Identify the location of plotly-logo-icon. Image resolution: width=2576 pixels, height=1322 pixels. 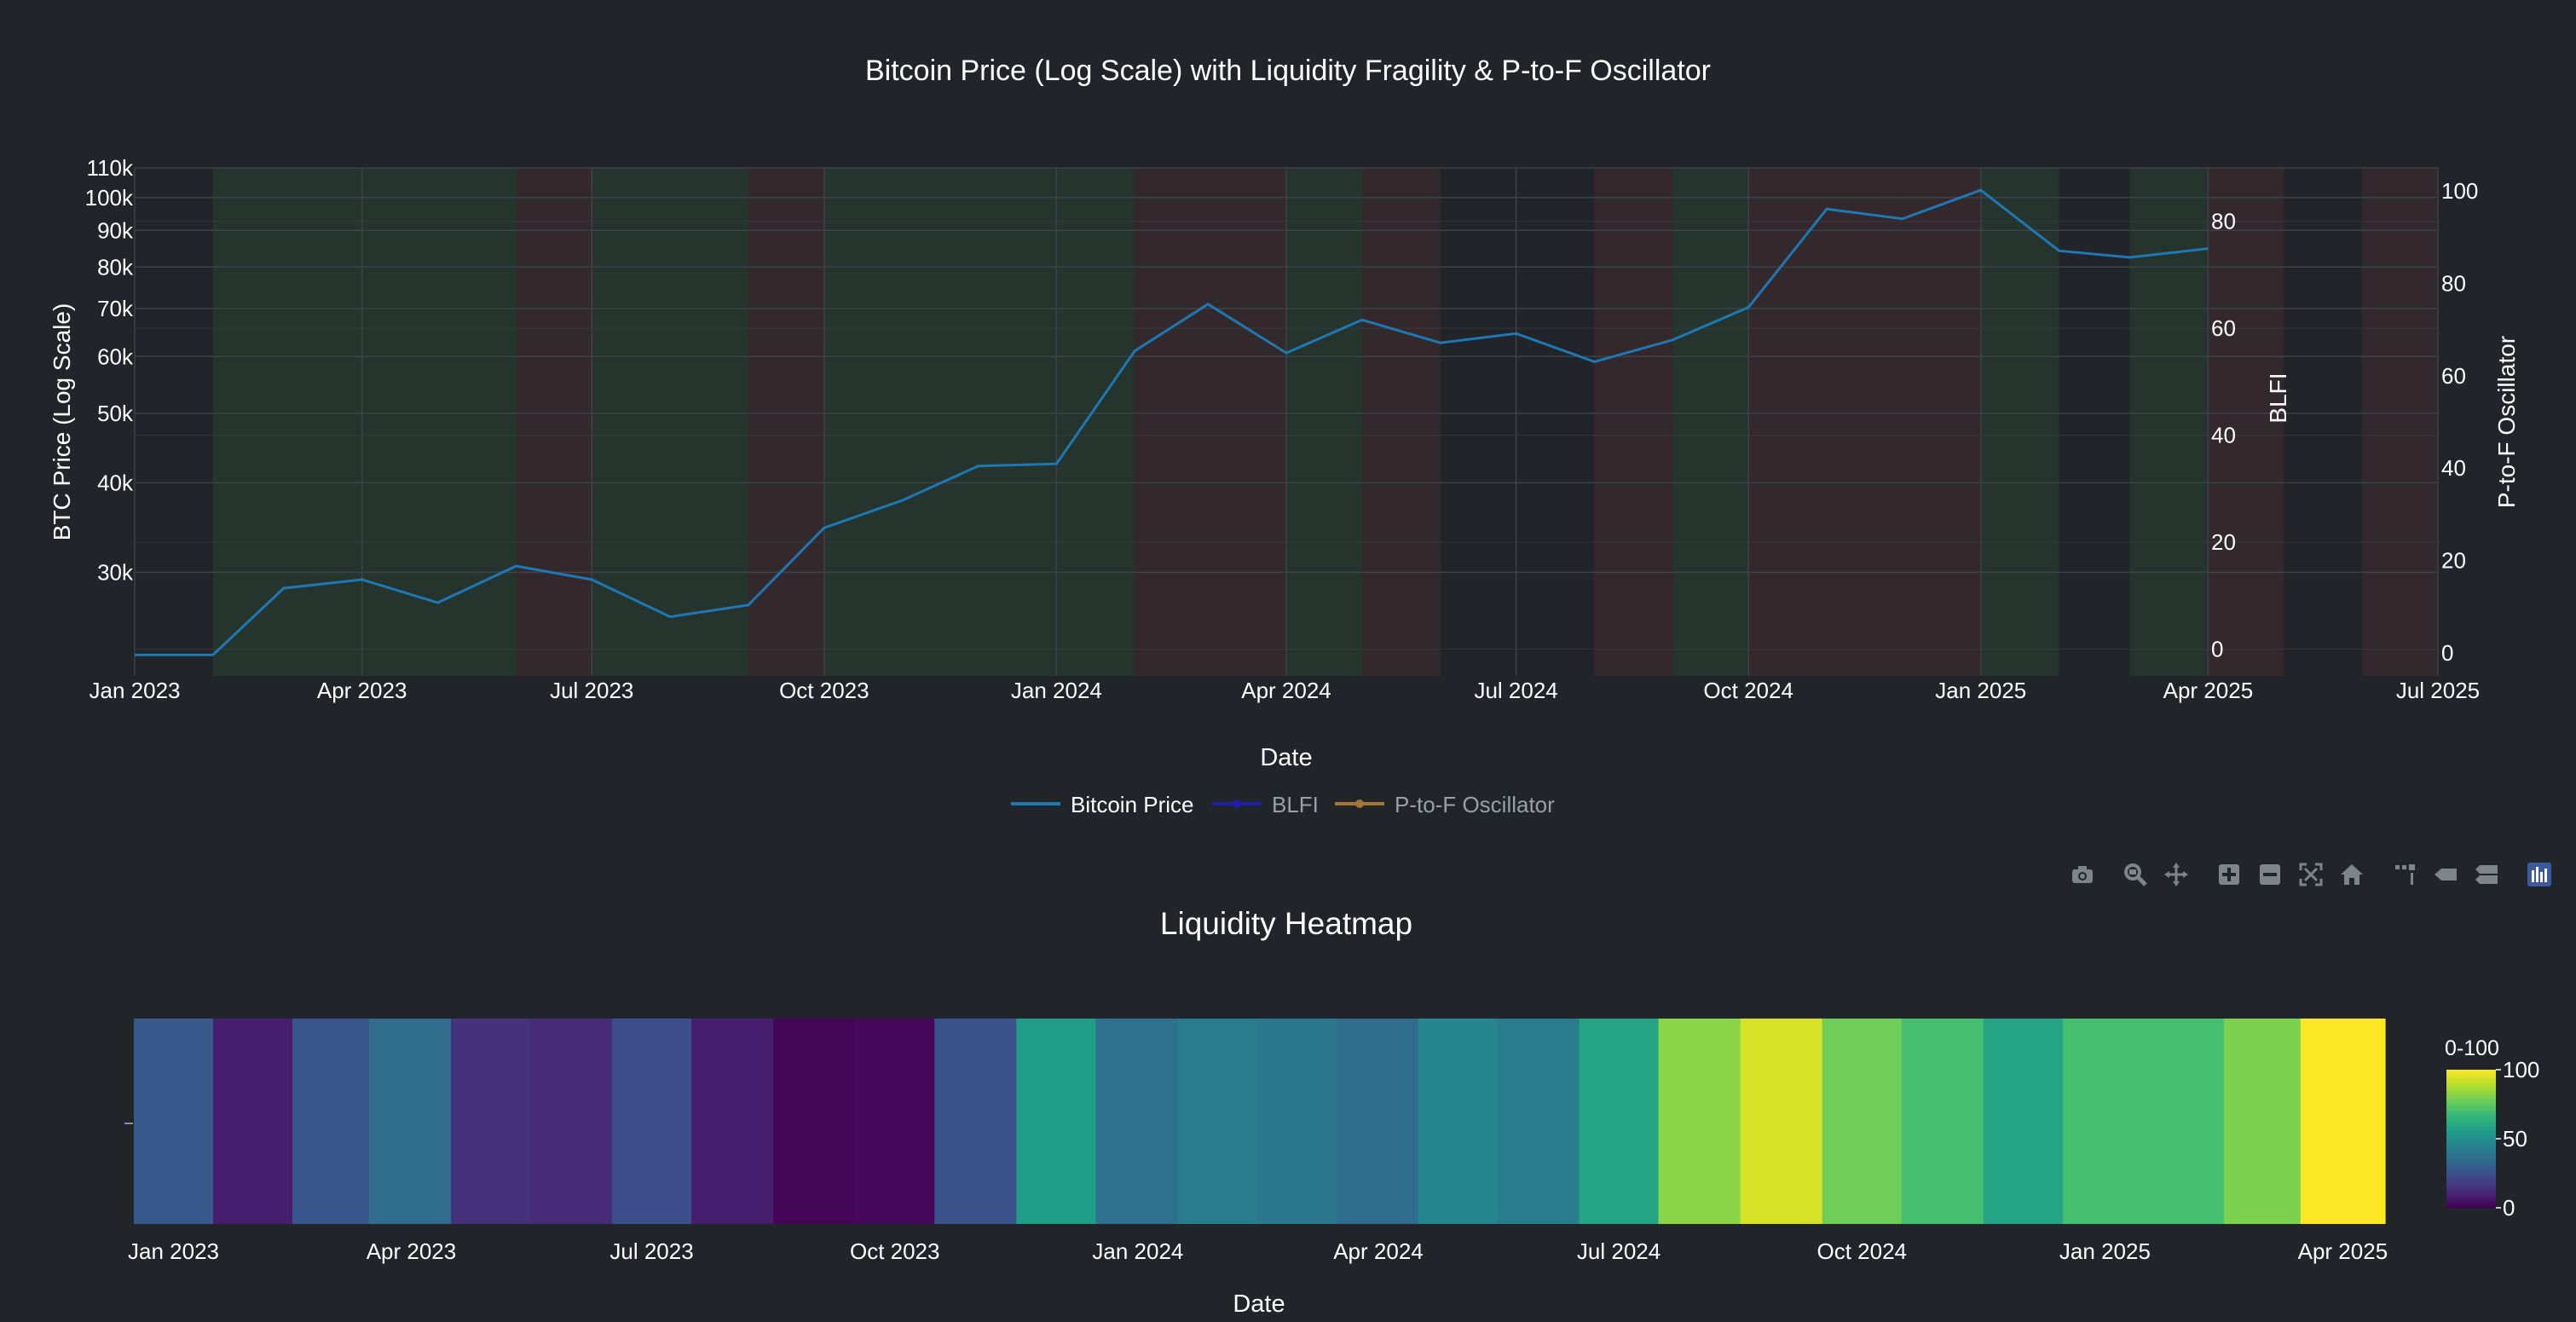
(2539, 874).